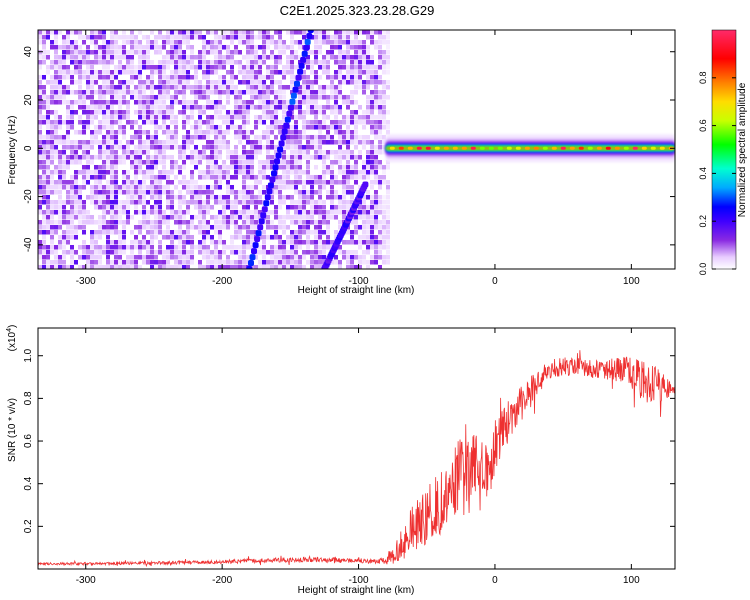 The width and height of the screenshot is (750, 600). Describe the element at coordinates (280, 149) in the screenshot. I see `spectrogram-streak-cell` at that location.